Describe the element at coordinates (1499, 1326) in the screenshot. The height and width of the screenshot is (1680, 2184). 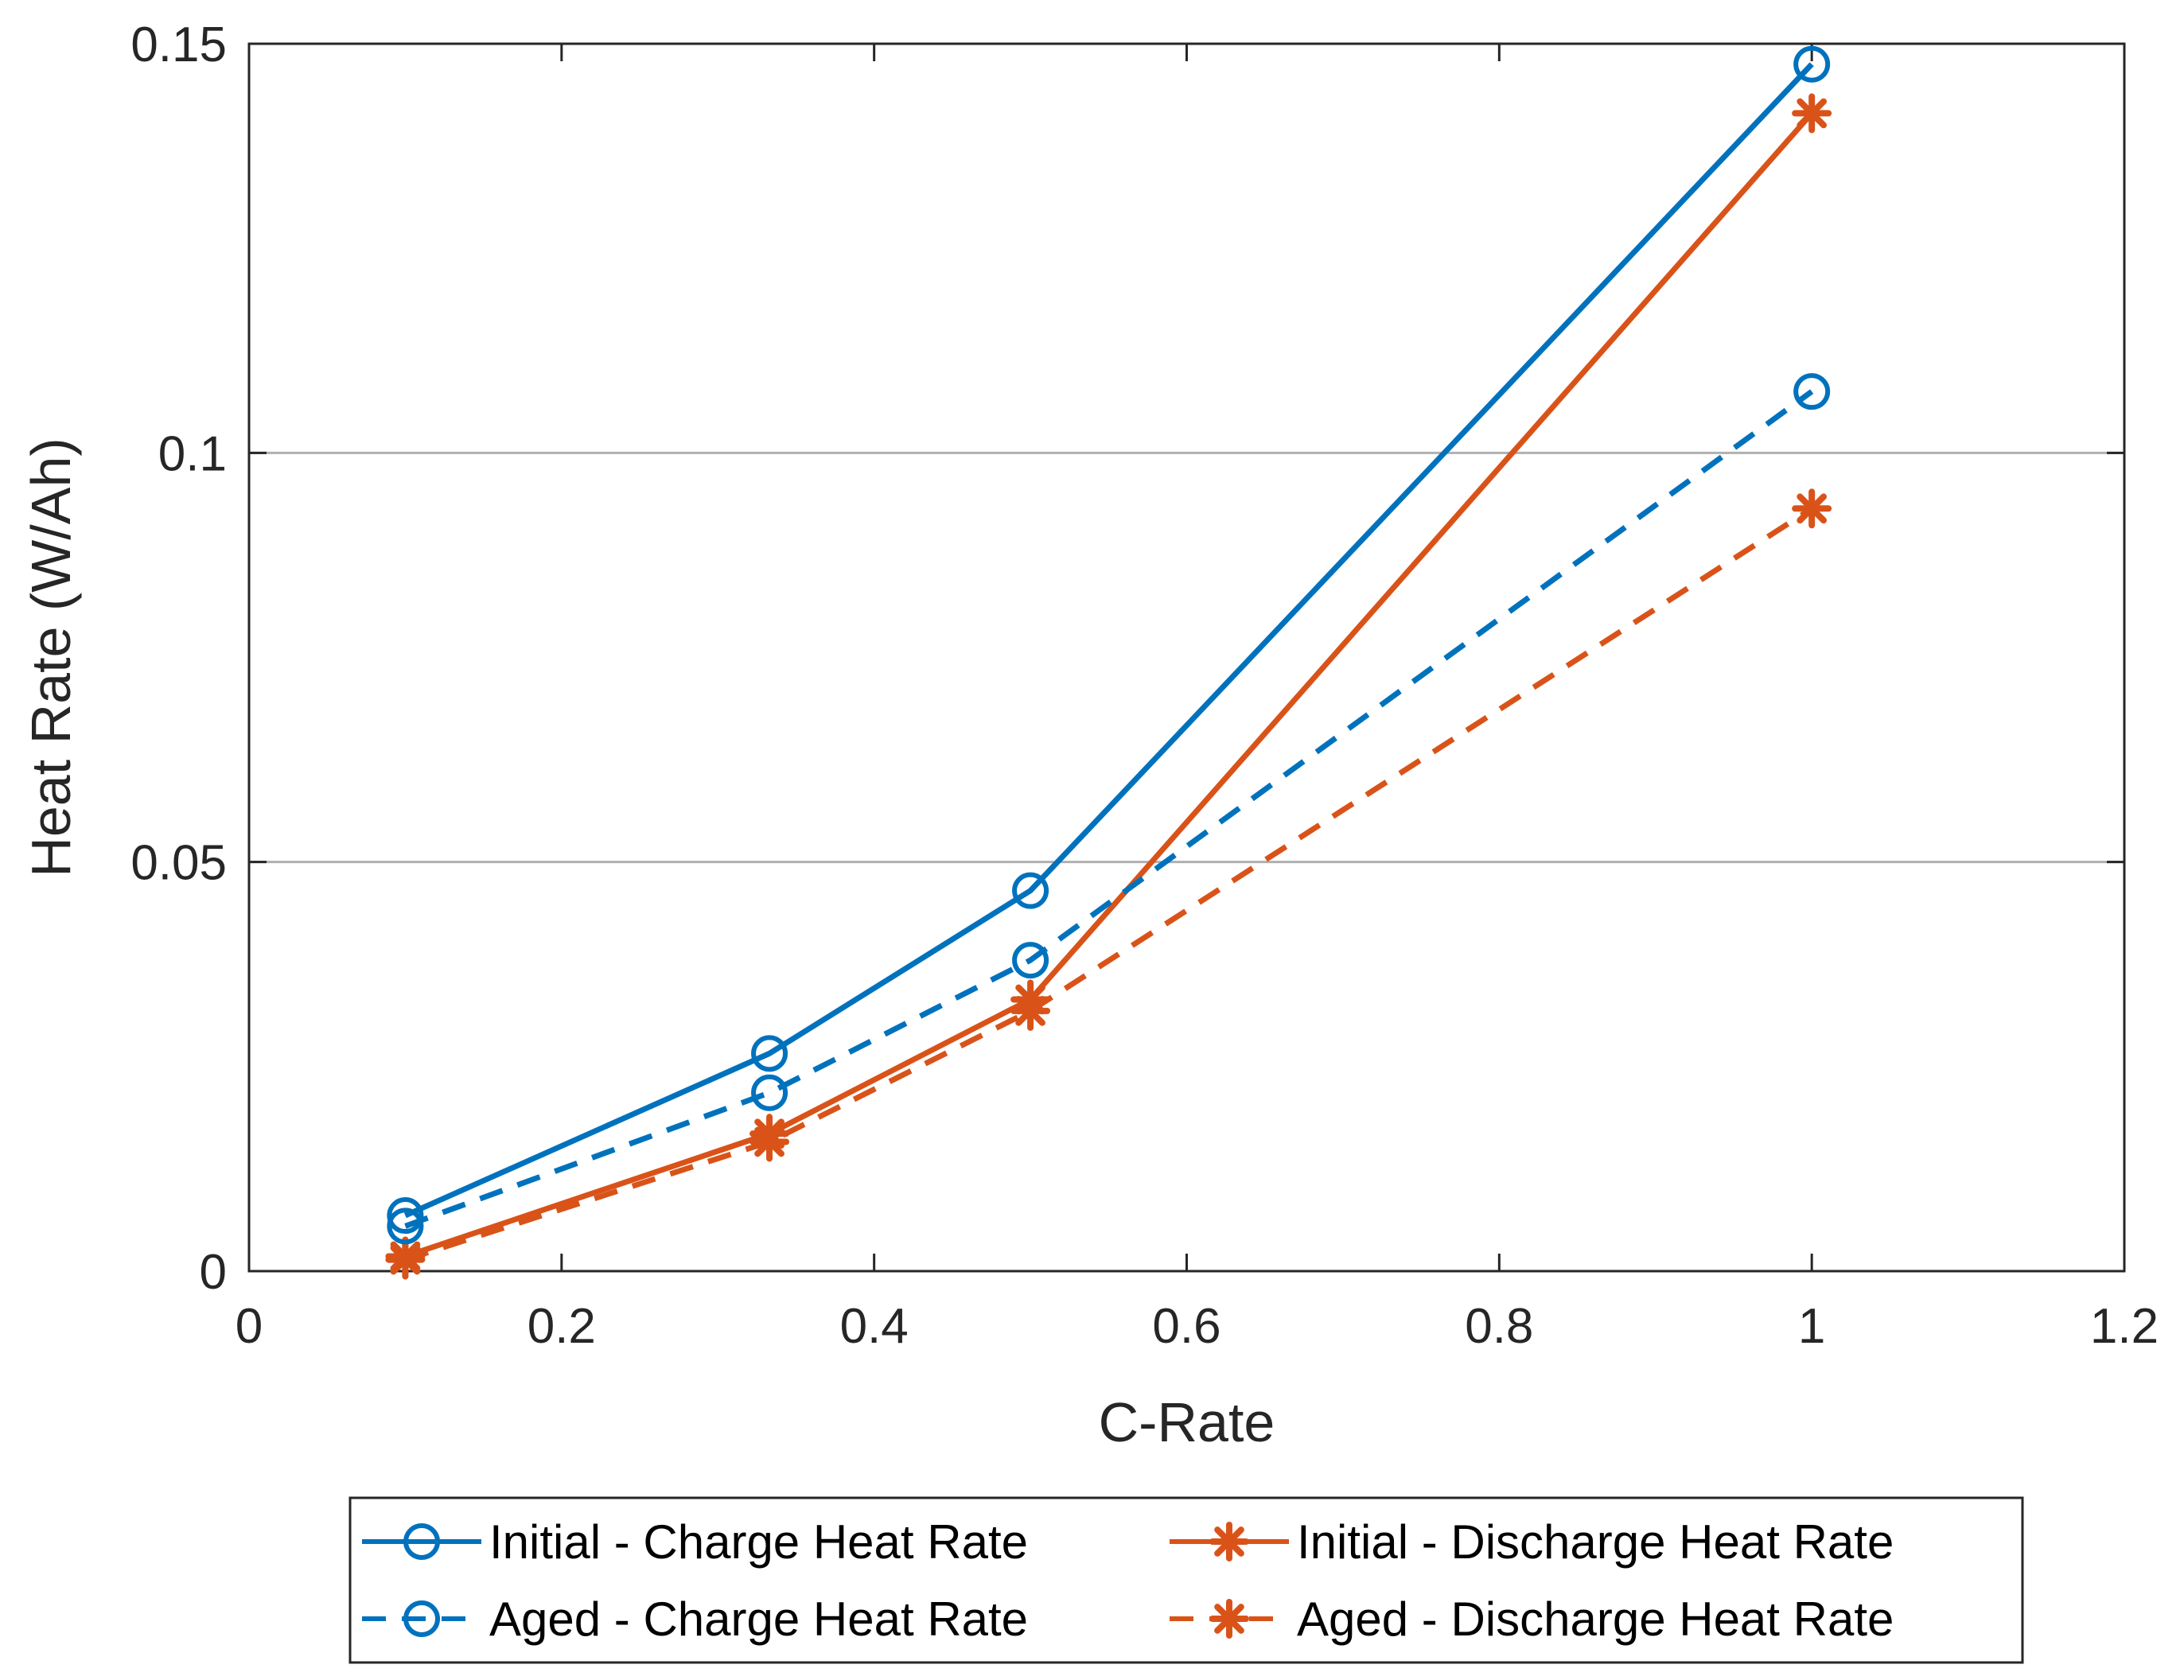
I see `x-tick-label-4: 0.8` at that location.